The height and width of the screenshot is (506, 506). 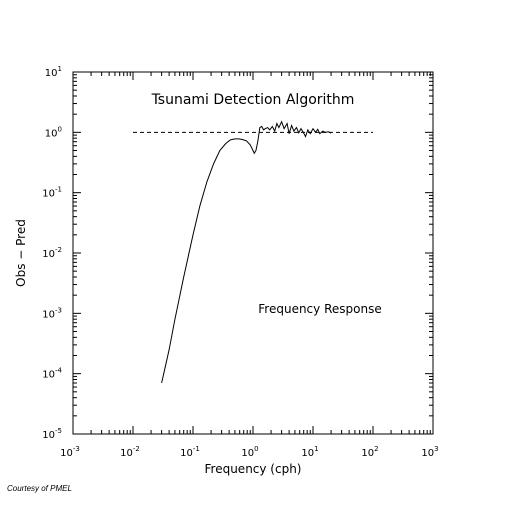 I want to click on y-tick-label: 10⁰, so click(x=53, y=132).